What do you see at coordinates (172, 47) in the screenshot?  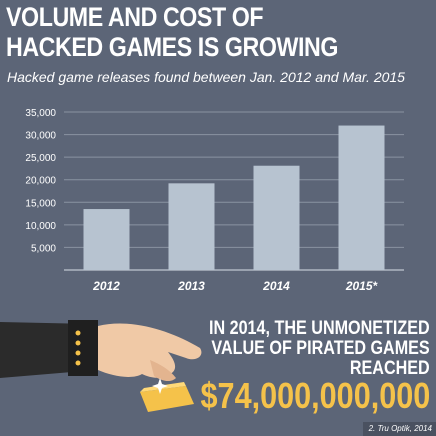 I see `title-line-2: HACKED GAMES IS GROWING` at bounding box center [172, 47].